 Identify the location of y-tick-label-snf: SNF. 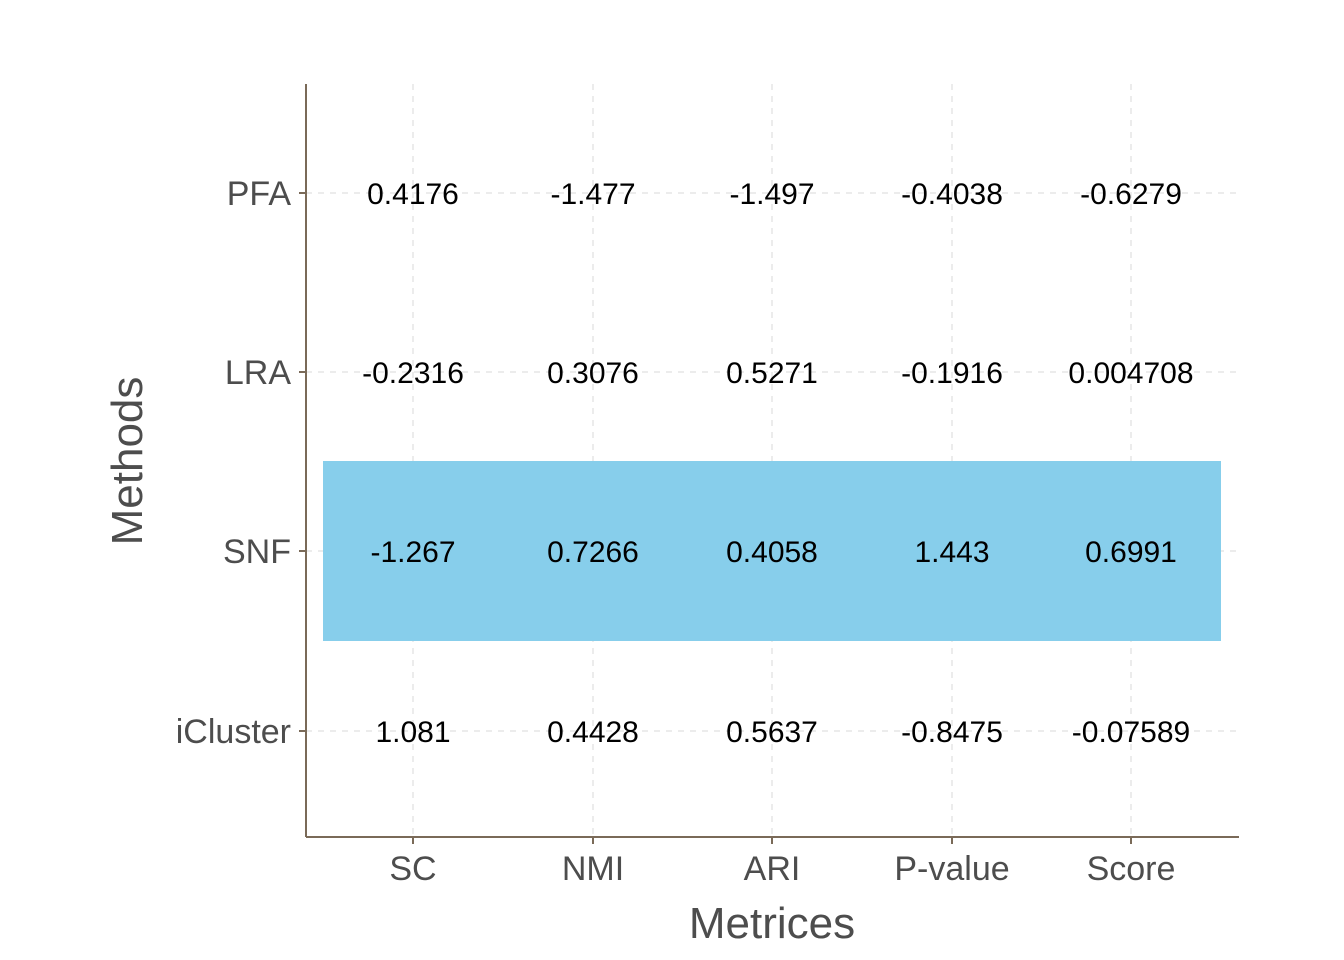
(257, 552).